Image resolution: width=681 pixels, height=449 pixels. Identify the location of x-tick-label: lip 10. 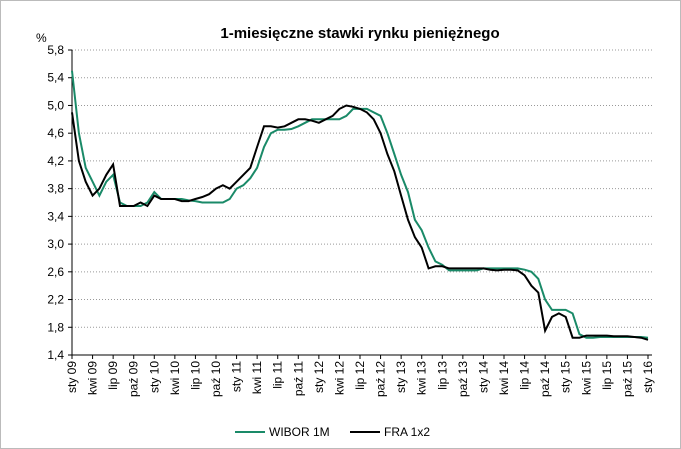
(195, 375).